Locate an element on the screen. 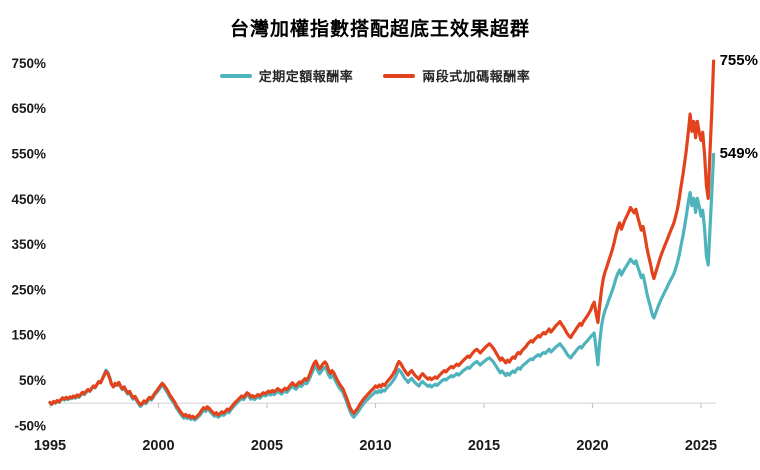  y-tick-label: 450% is located at coordinates (28, 199).